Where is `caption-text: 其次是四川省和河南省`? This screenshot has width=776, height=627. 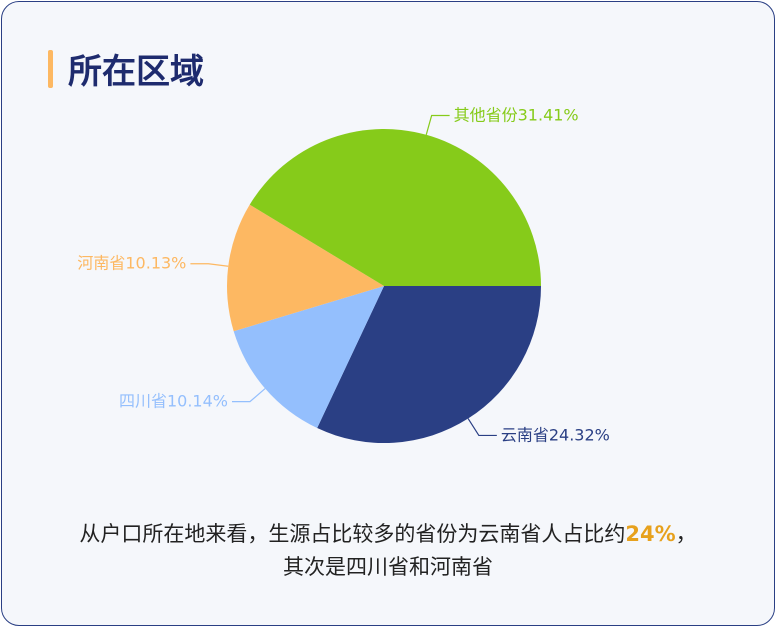 caption-text: 其次是四川省和河南省 is located at coordinates (388, 567).